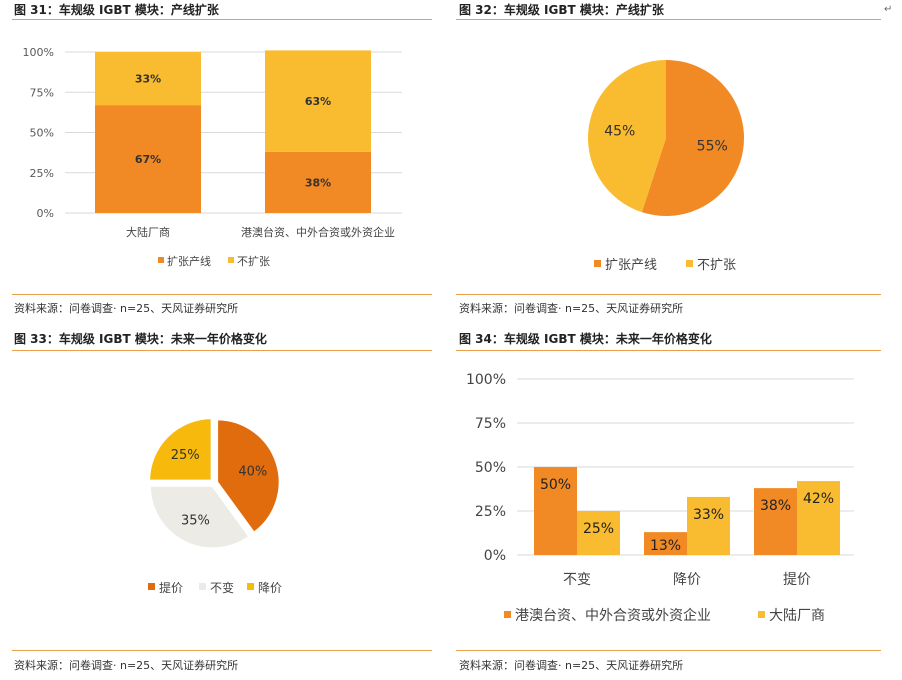 The width and height of the screenshot is (902, 680). Describe the element at coordinates (318, 232) in the screenshot. I see `x-category-label: 港澳台资、中外合资或外资企业` at that location.